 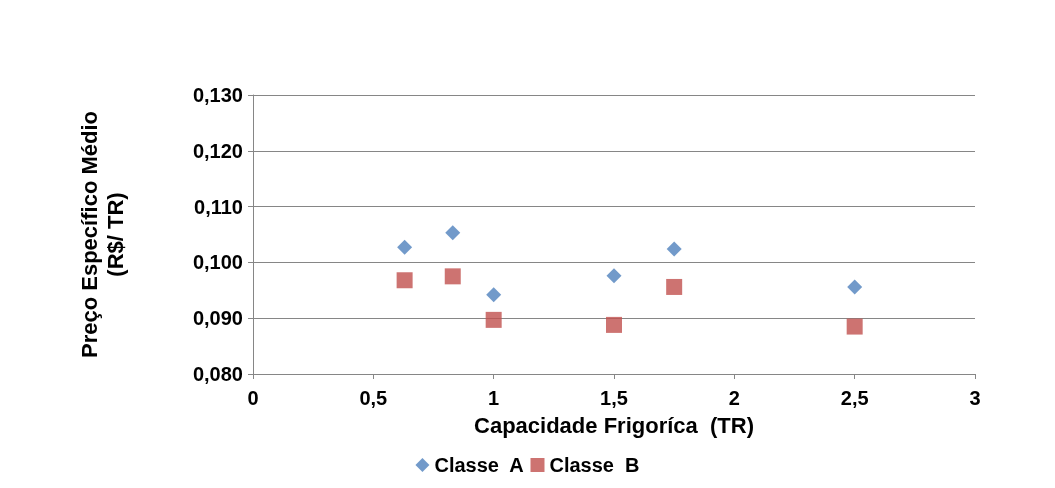 I want to click on x-tick-label: 2, so click(x=734, y=398).